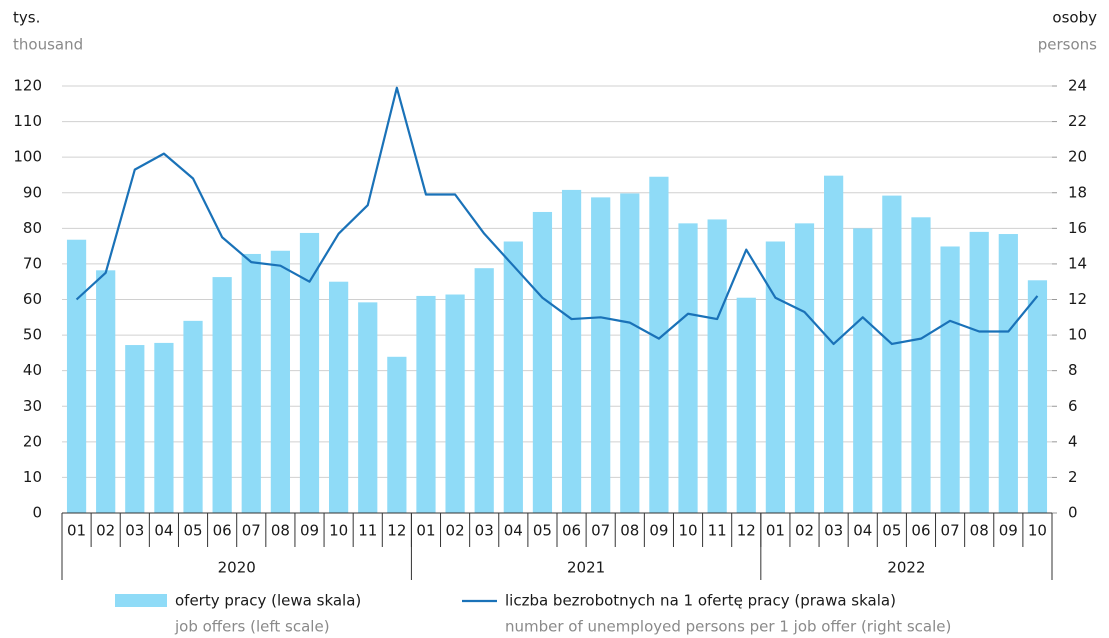 The width and height of the screenshot is (1109, 638). What do you see at coordinates (32, 406) in the screenshot?
I see `y-tick-label: 30` at bounding box center [32, 406].